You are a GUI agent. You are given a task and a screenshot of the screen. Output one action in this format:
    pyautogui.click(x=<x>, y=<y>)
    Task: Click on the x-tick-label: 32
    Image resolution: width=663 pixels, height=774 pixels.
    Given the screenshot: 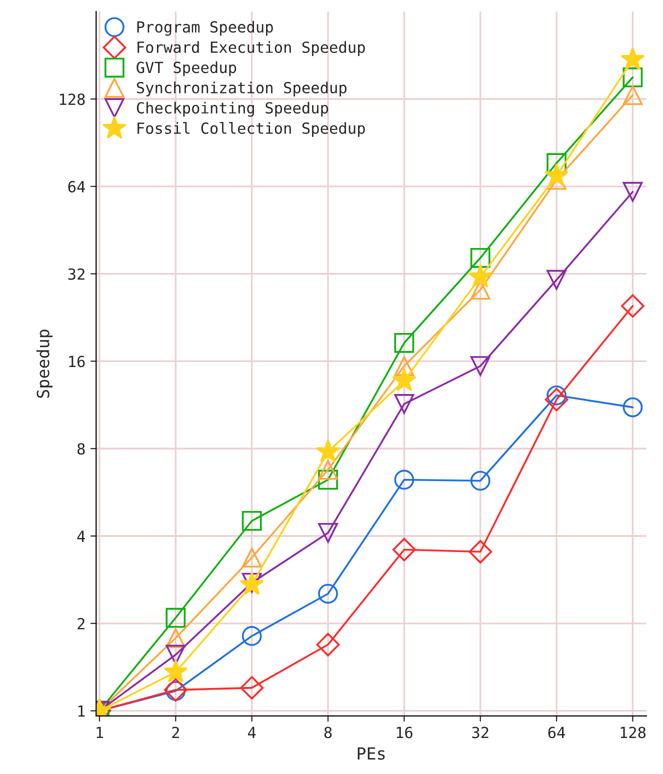 What is the action you would take?
    pyautogui.click(x=480, y=732)
    